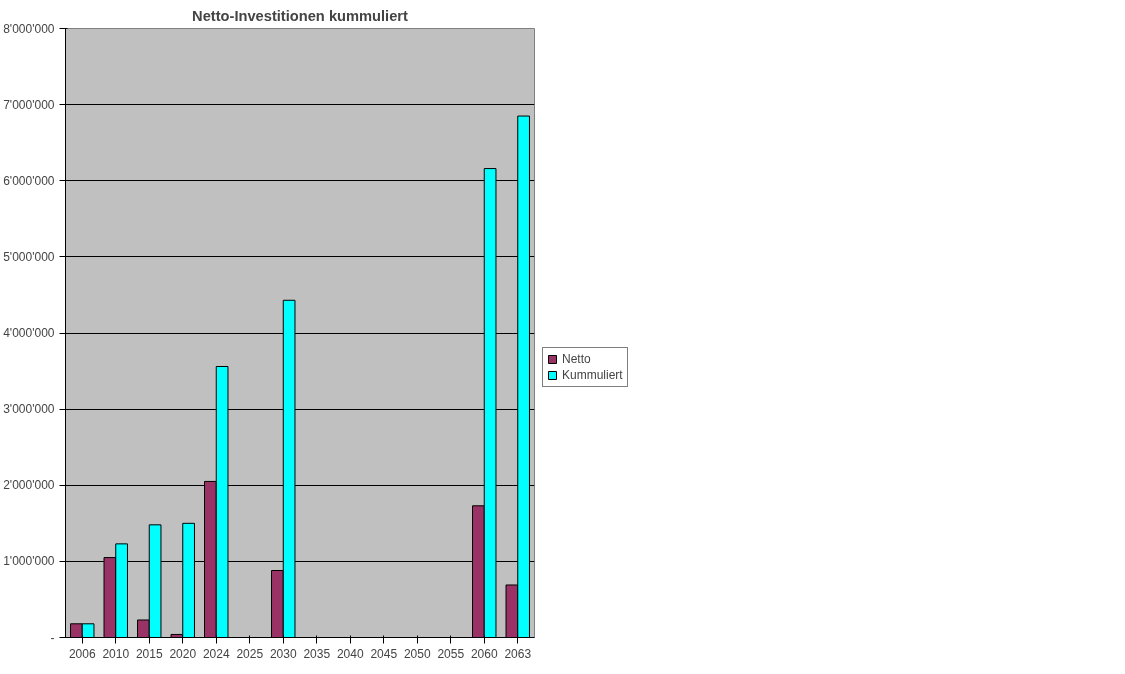  I want to click on x-tick-label: 2060, so click(484, 653).